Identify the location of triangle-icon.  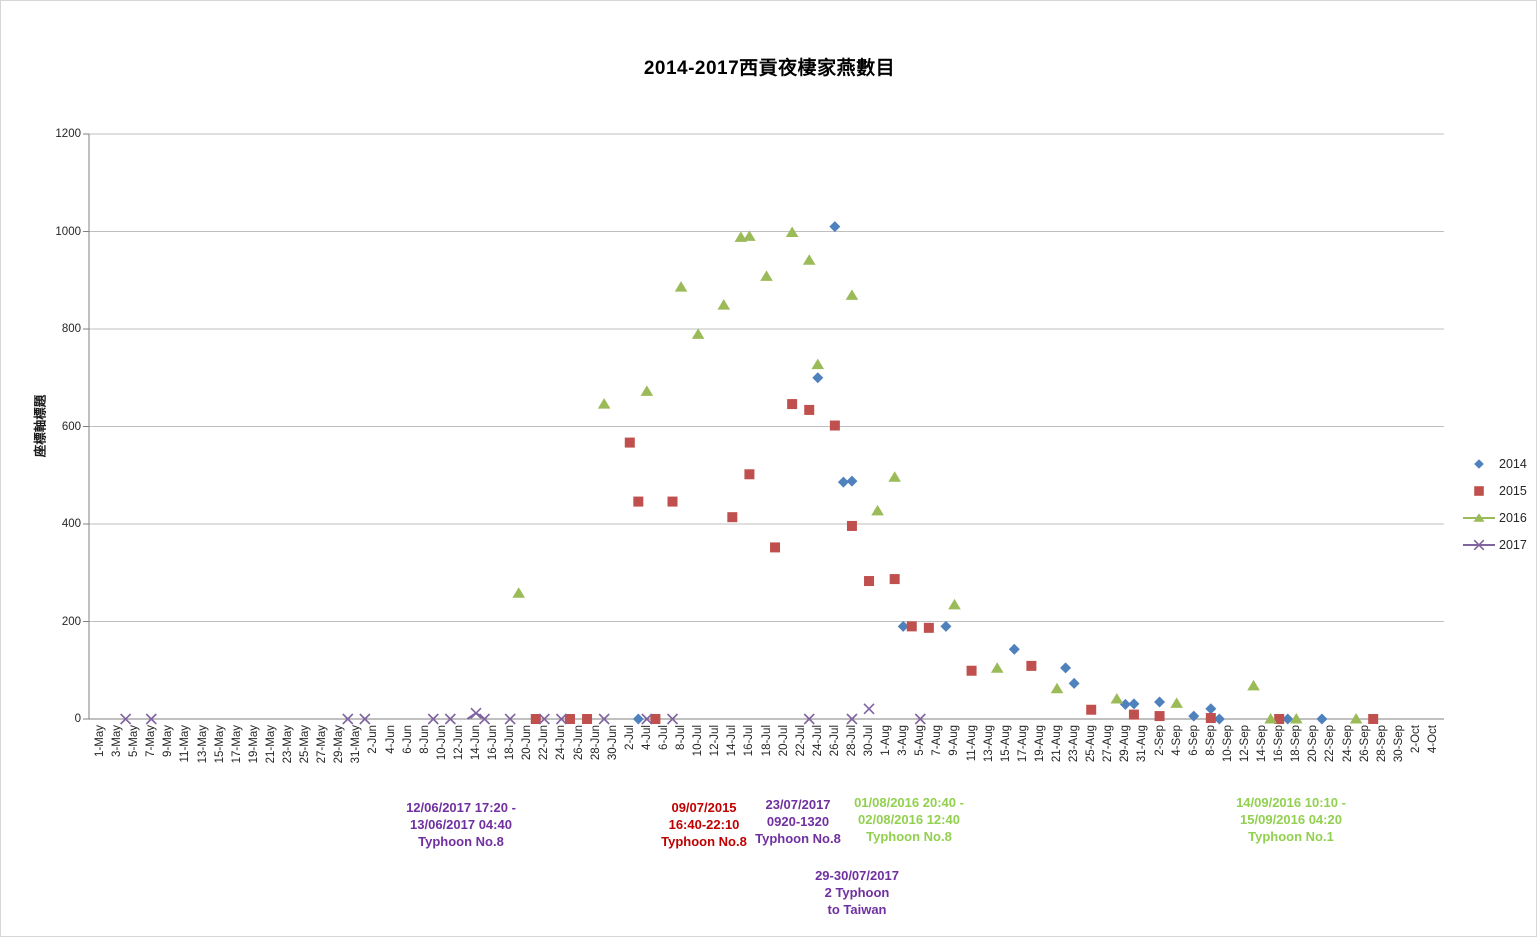
(1479, 517).